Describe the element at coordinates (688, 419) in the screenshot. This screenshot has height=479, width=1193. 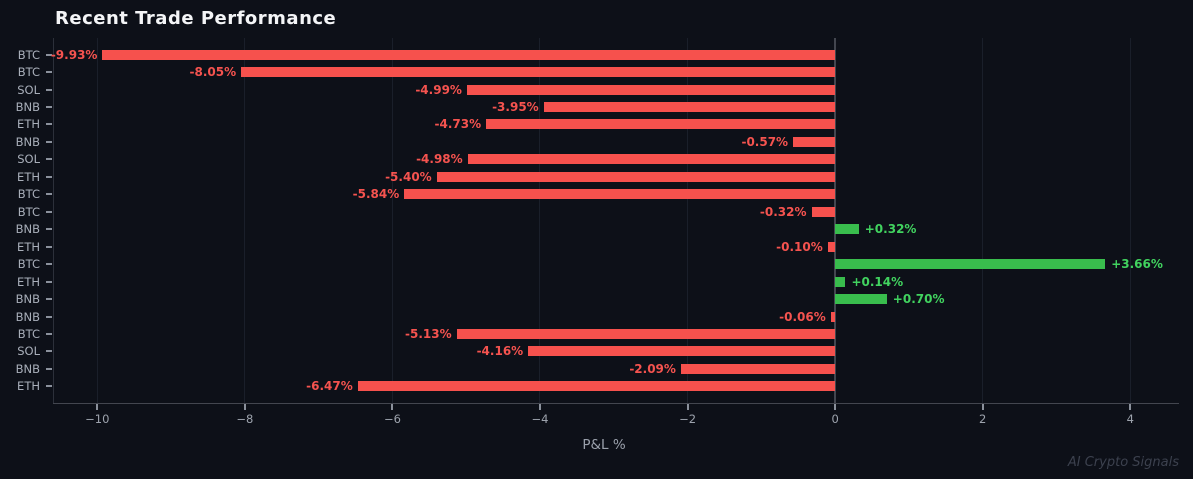
I see `x-tick-label: −2` at that location.